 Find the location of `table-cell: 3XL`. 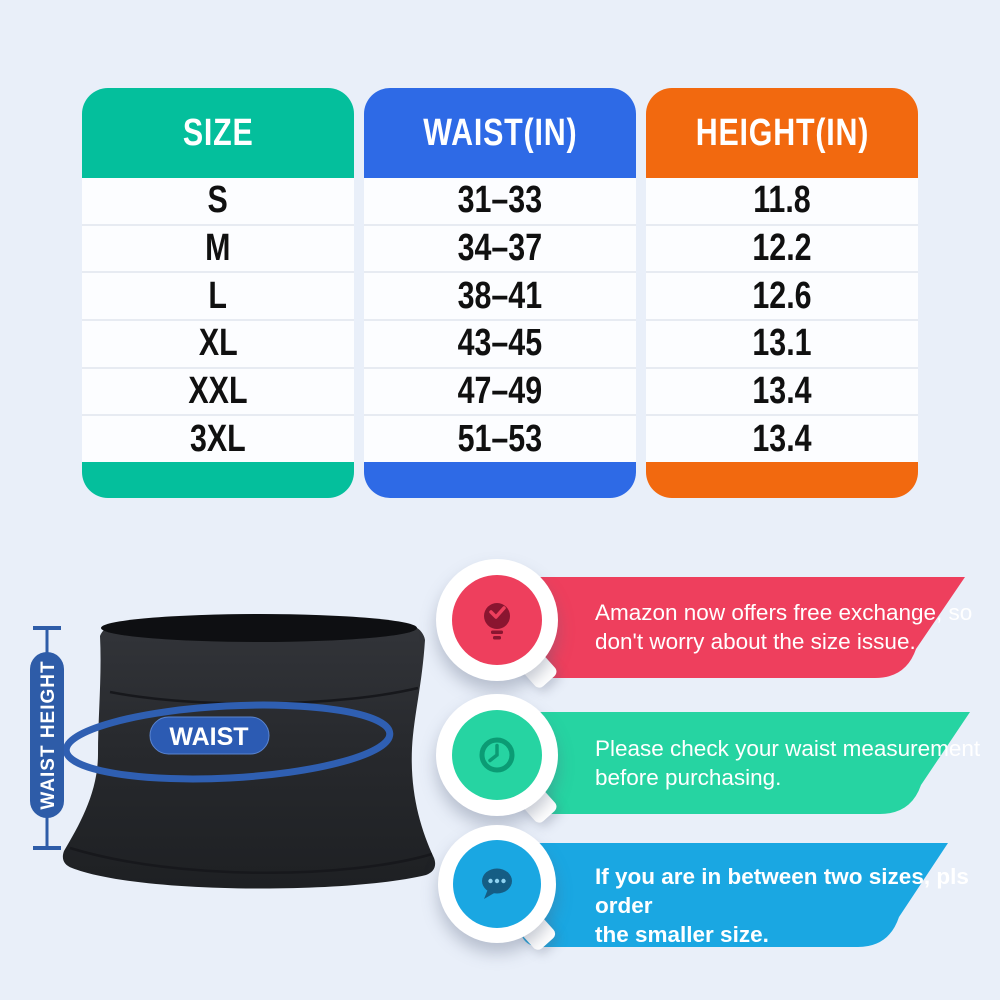

table-cell: 3XL is located at coordinates (218, 439).